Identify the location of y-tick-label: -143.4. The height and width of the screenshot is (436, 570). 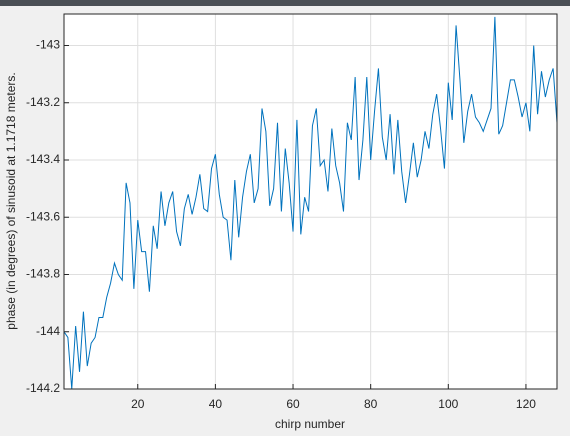
(43, 159).